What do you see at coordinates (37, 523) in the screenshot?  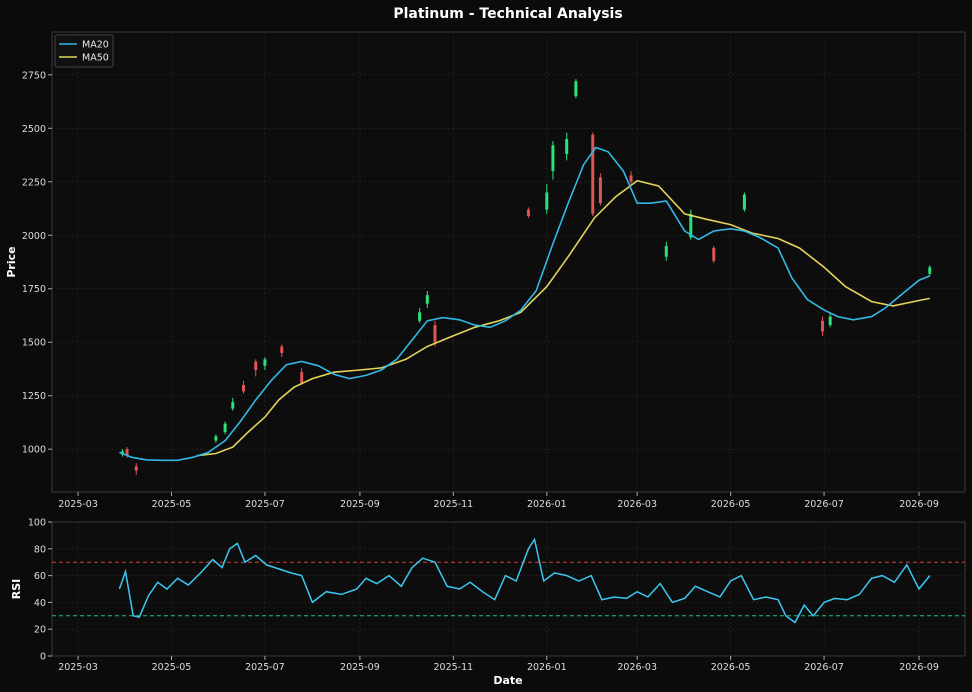 I see `rsi-y-tick-label: 100` at bounding box center [37, 523].